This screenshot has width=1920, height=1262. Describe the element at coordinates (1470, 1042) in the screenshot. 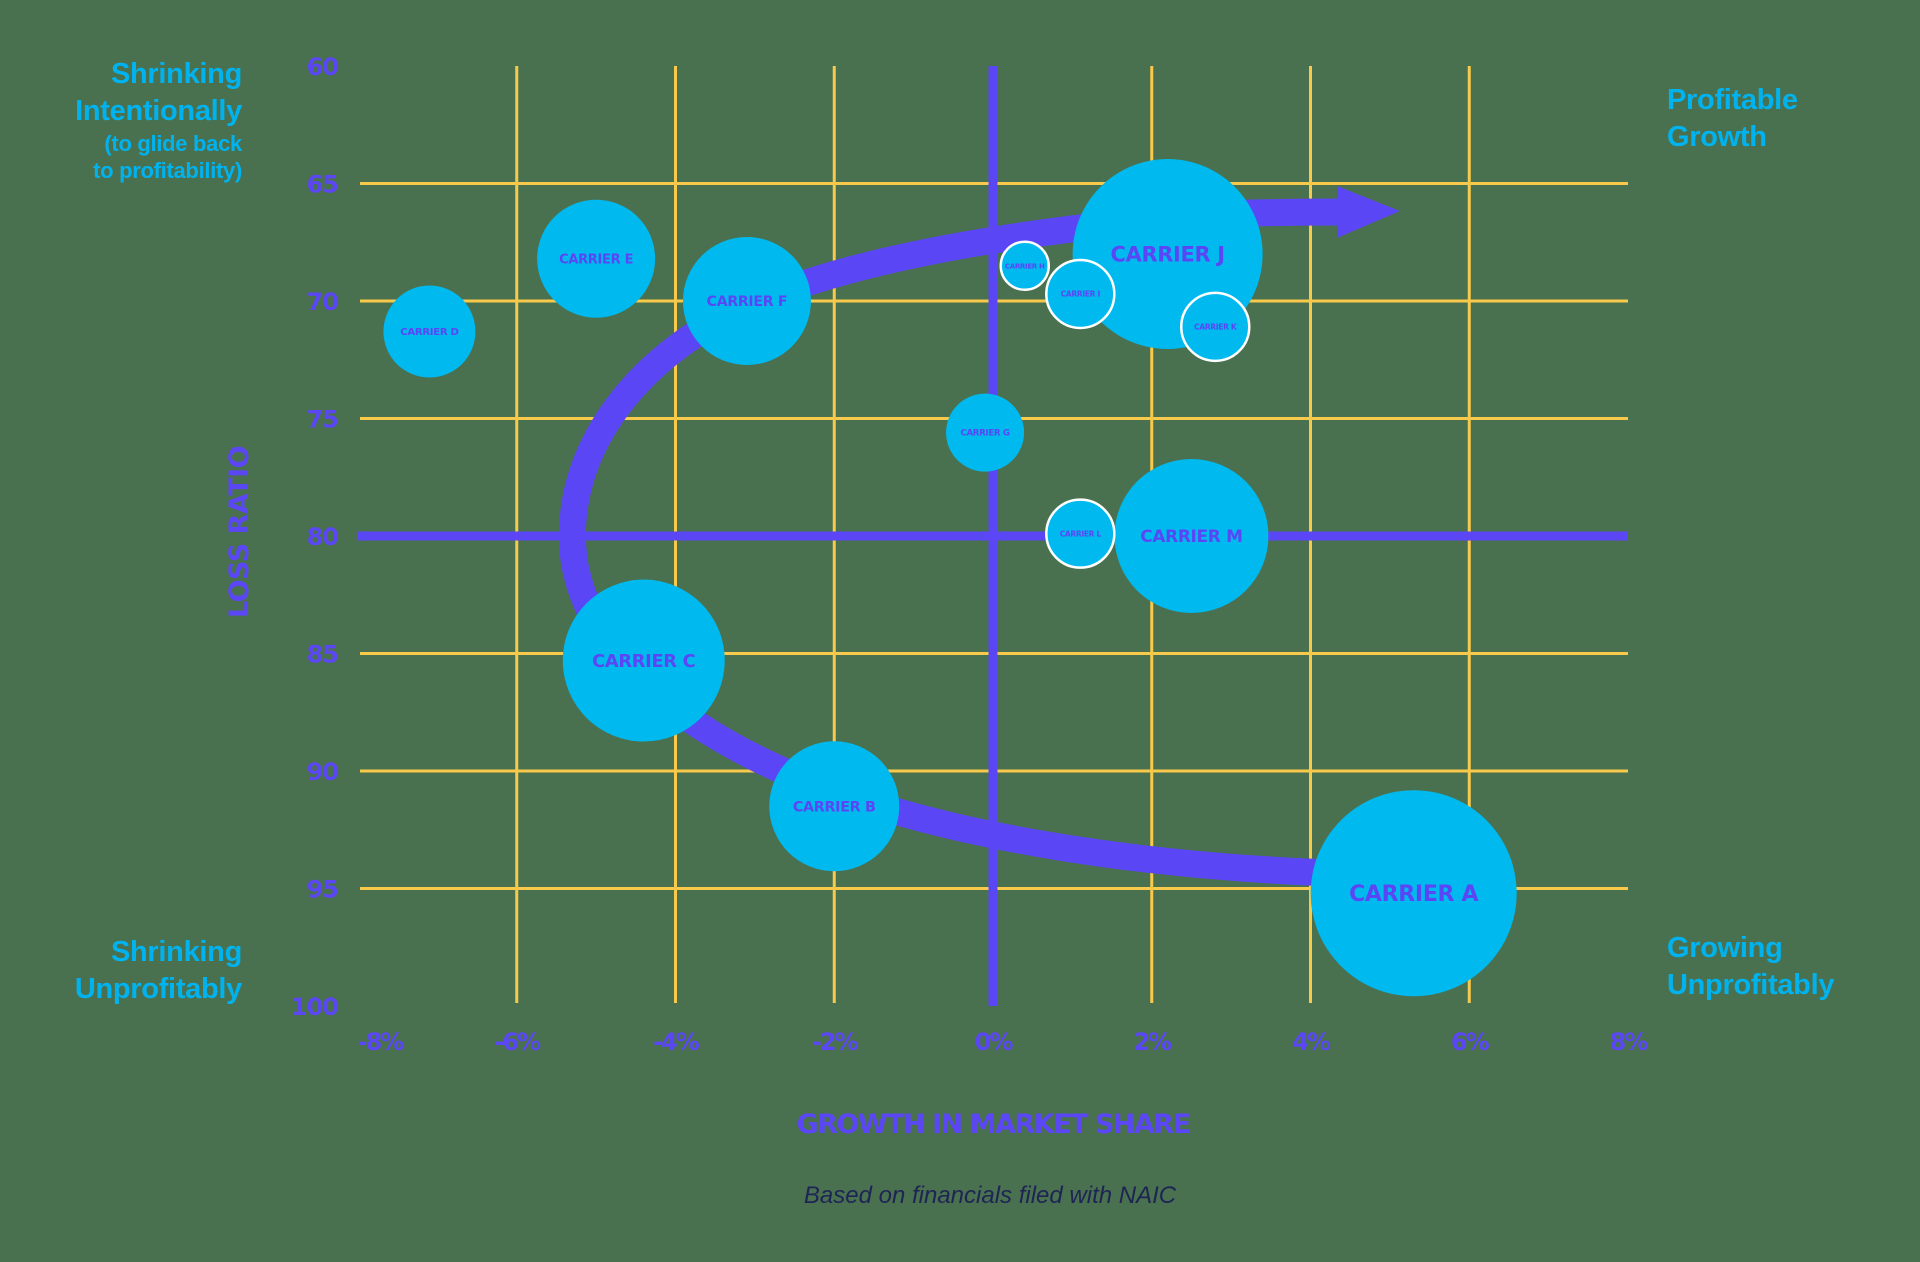

I see `x-tick-label: 6%` at that location.